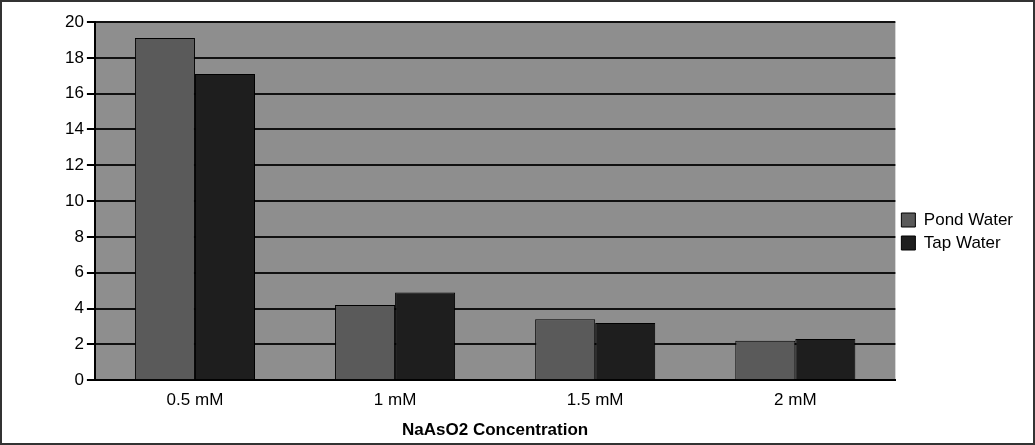  What do you see at coordinates (79, 344) in the screenshot?
I see `y-tick-label: 2` at bounding box center [79, 344].